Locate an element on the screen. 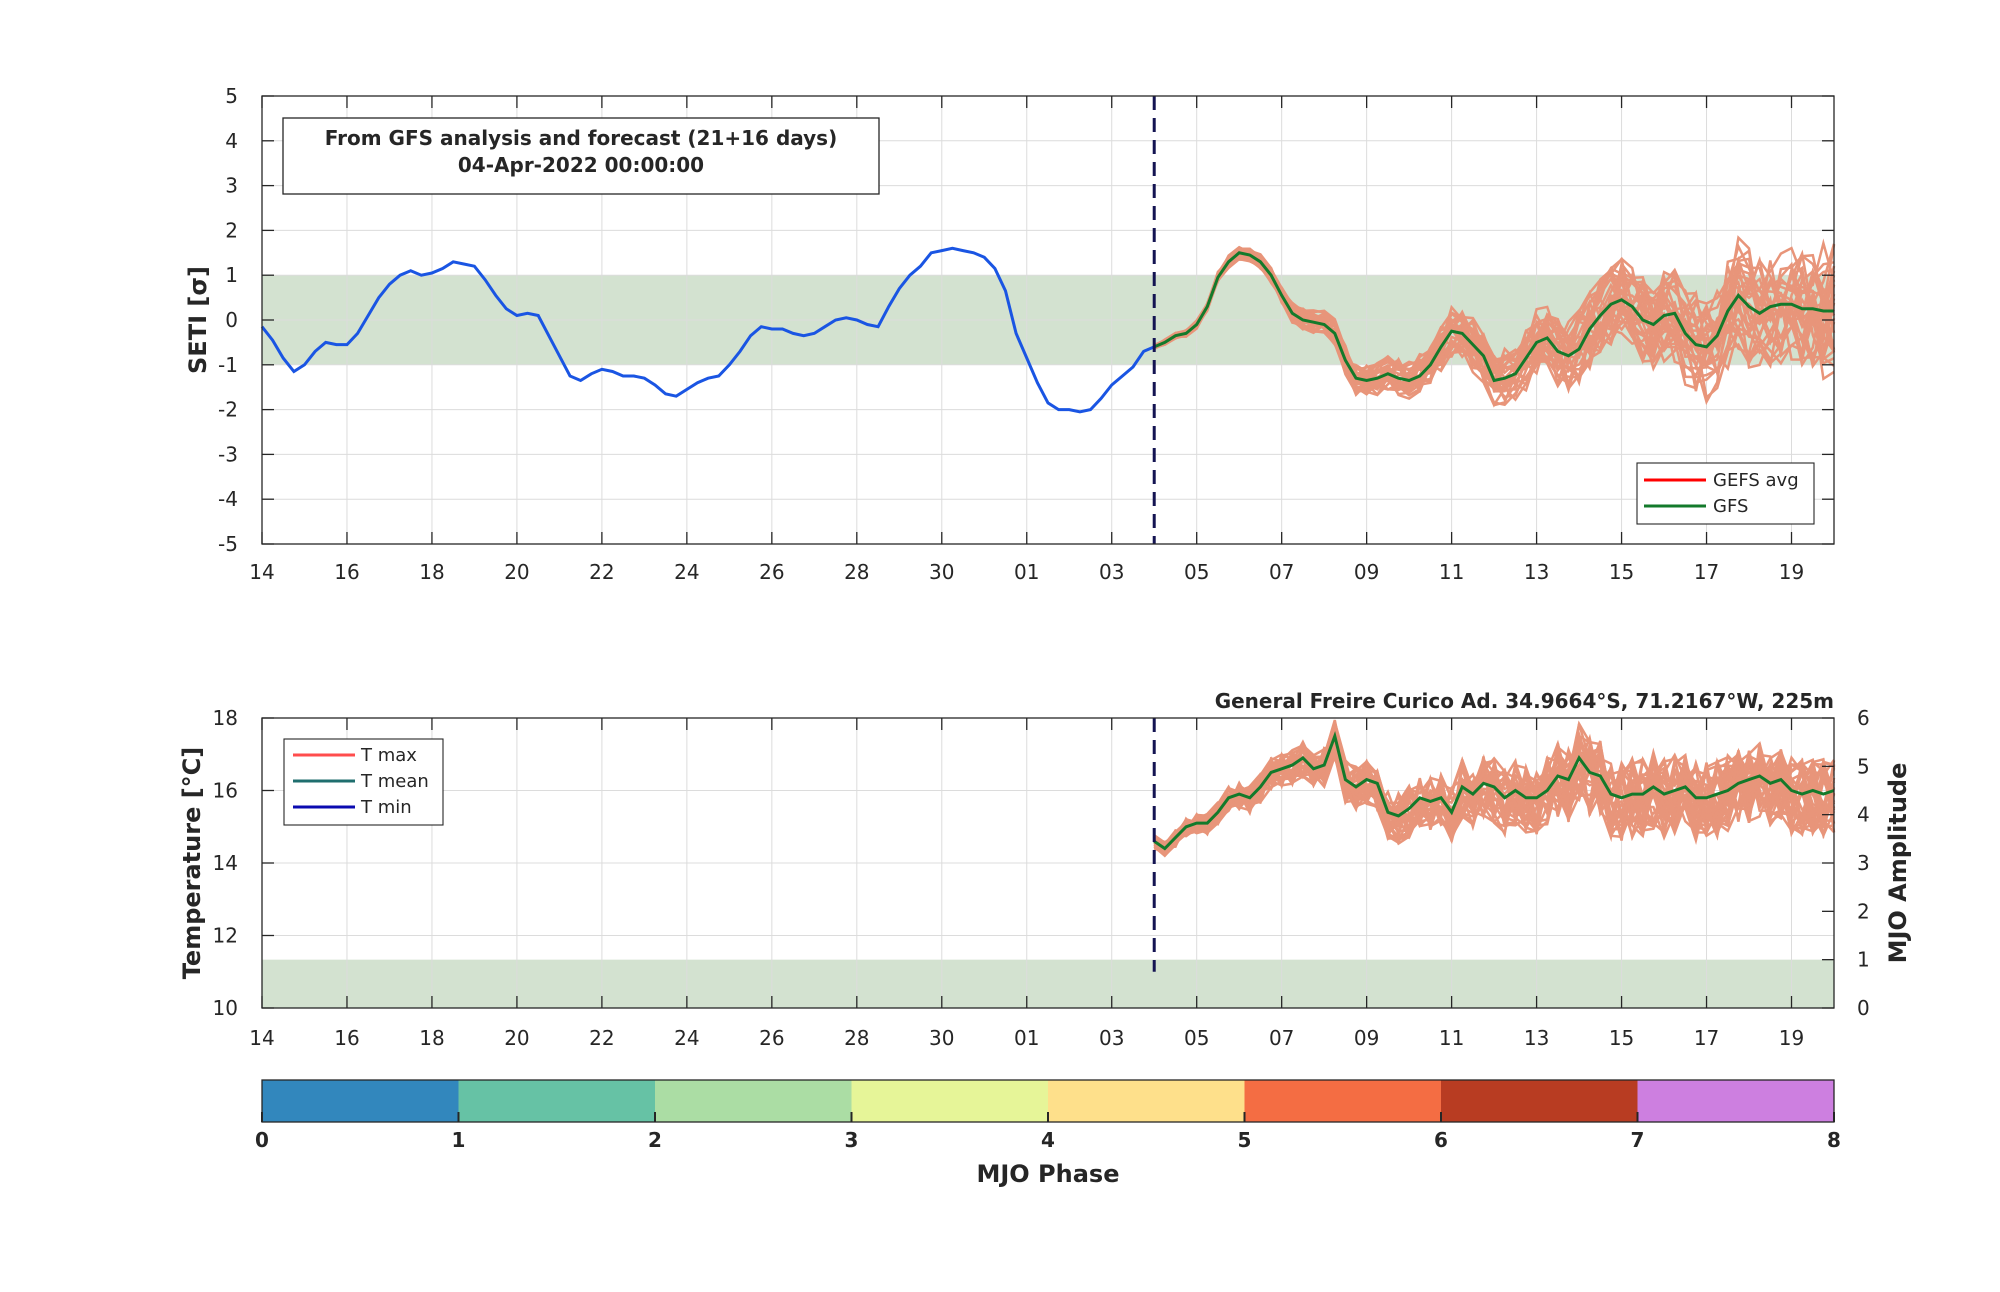 Image resolution: width=2000 pixels, height=1292 pixels. seti-y-tick-label: 3 is located at coordinates (231, 186).